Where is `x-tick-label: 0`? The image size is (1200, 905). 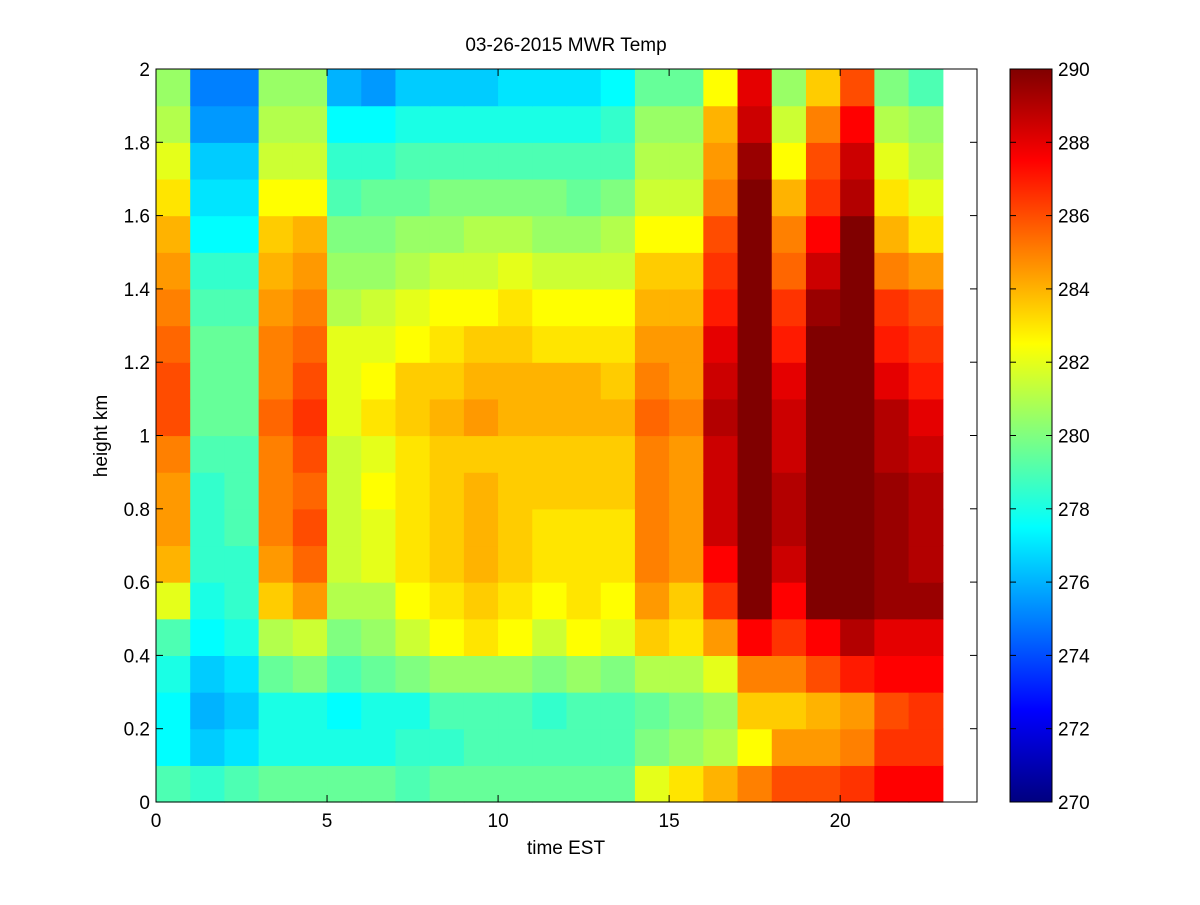
x-tick-label: 0 is located at coordinates (156, 821).